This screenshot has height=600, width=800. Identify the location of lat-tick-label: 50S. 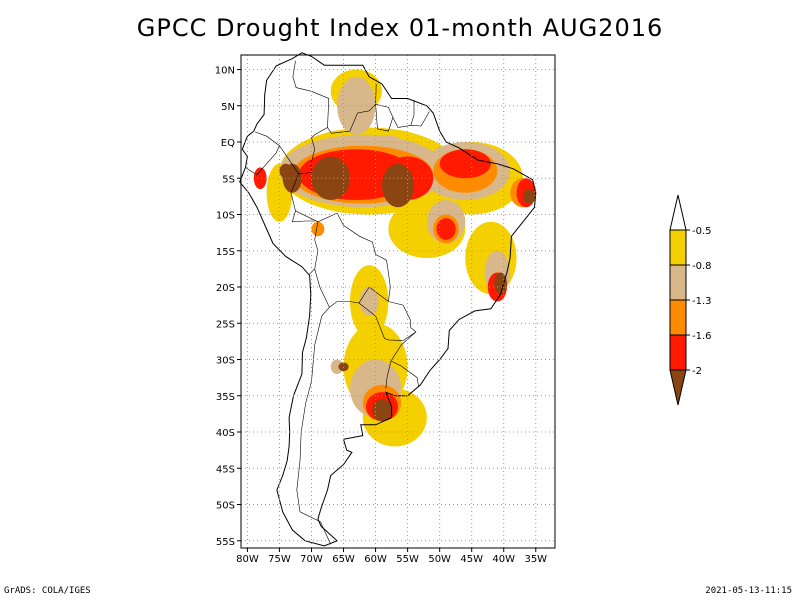
(225, 506).